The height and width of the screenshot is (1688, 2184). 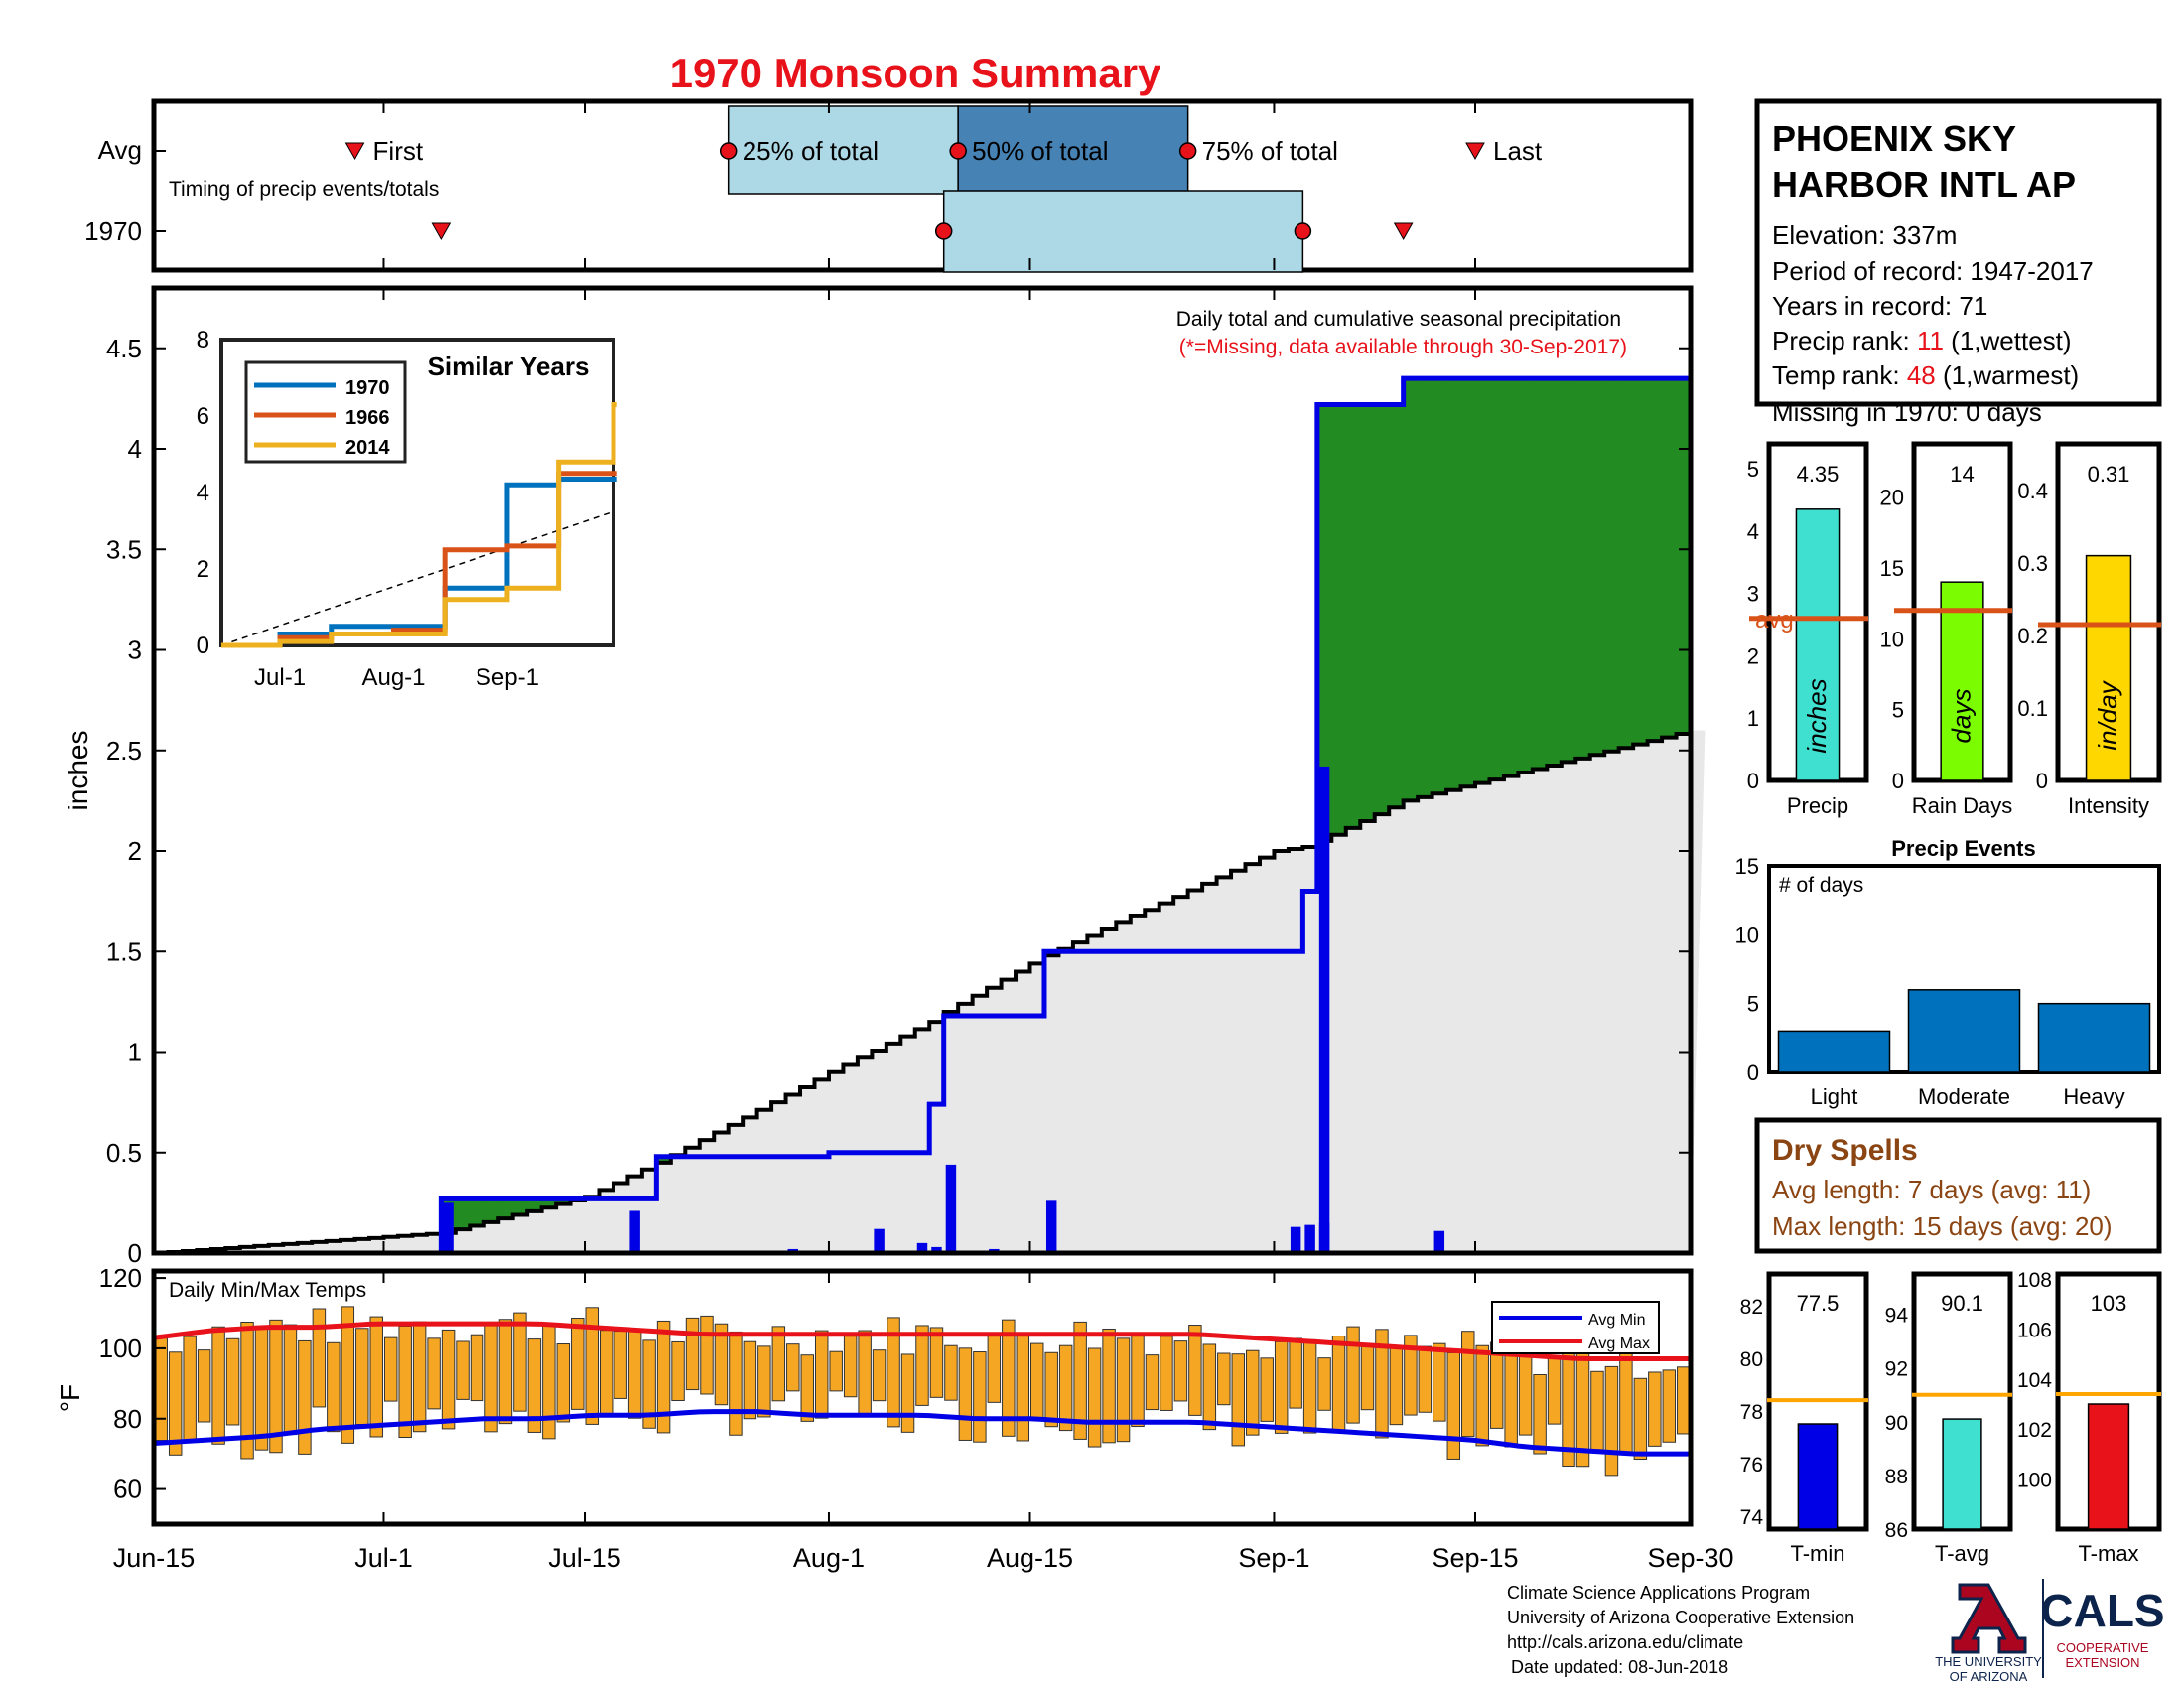 I want to click on xtick-label: Sep-1, so click(x=1273, y=1558).